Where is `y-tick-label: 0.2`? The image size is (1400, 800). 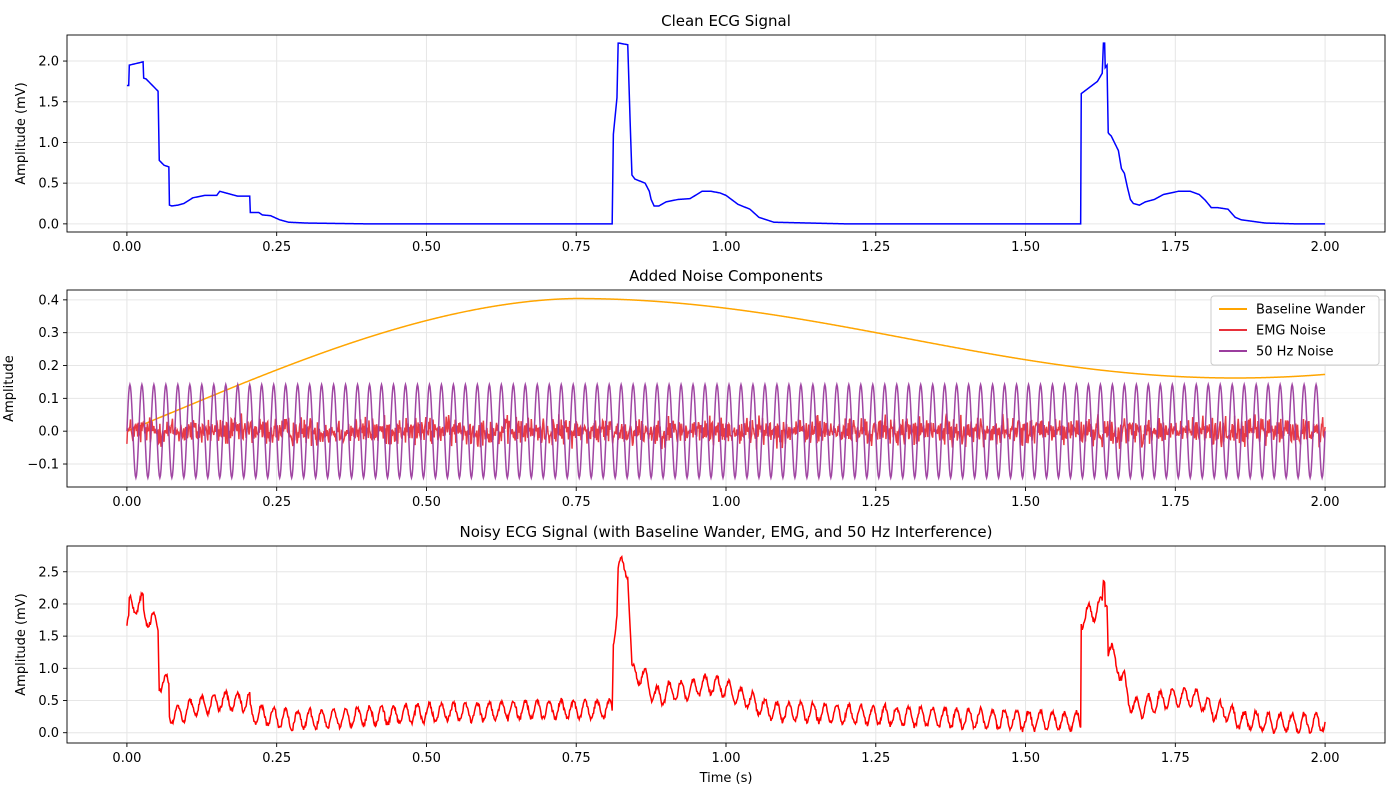 y-tick-label: 0.2 is located at coordinates (48, 366).